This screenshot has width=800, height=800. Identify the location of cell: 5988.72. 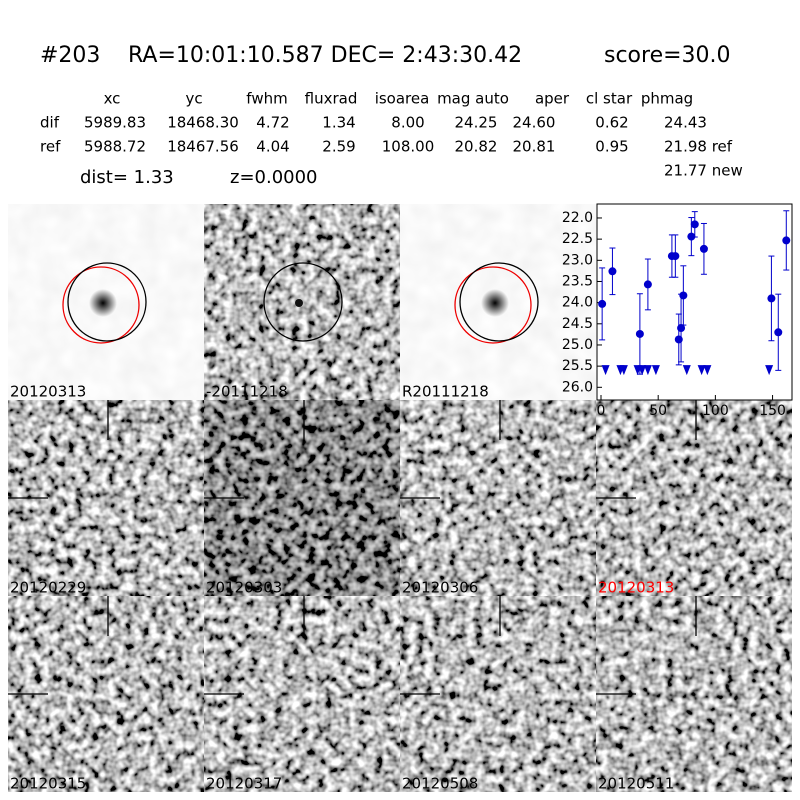
(115, 147).